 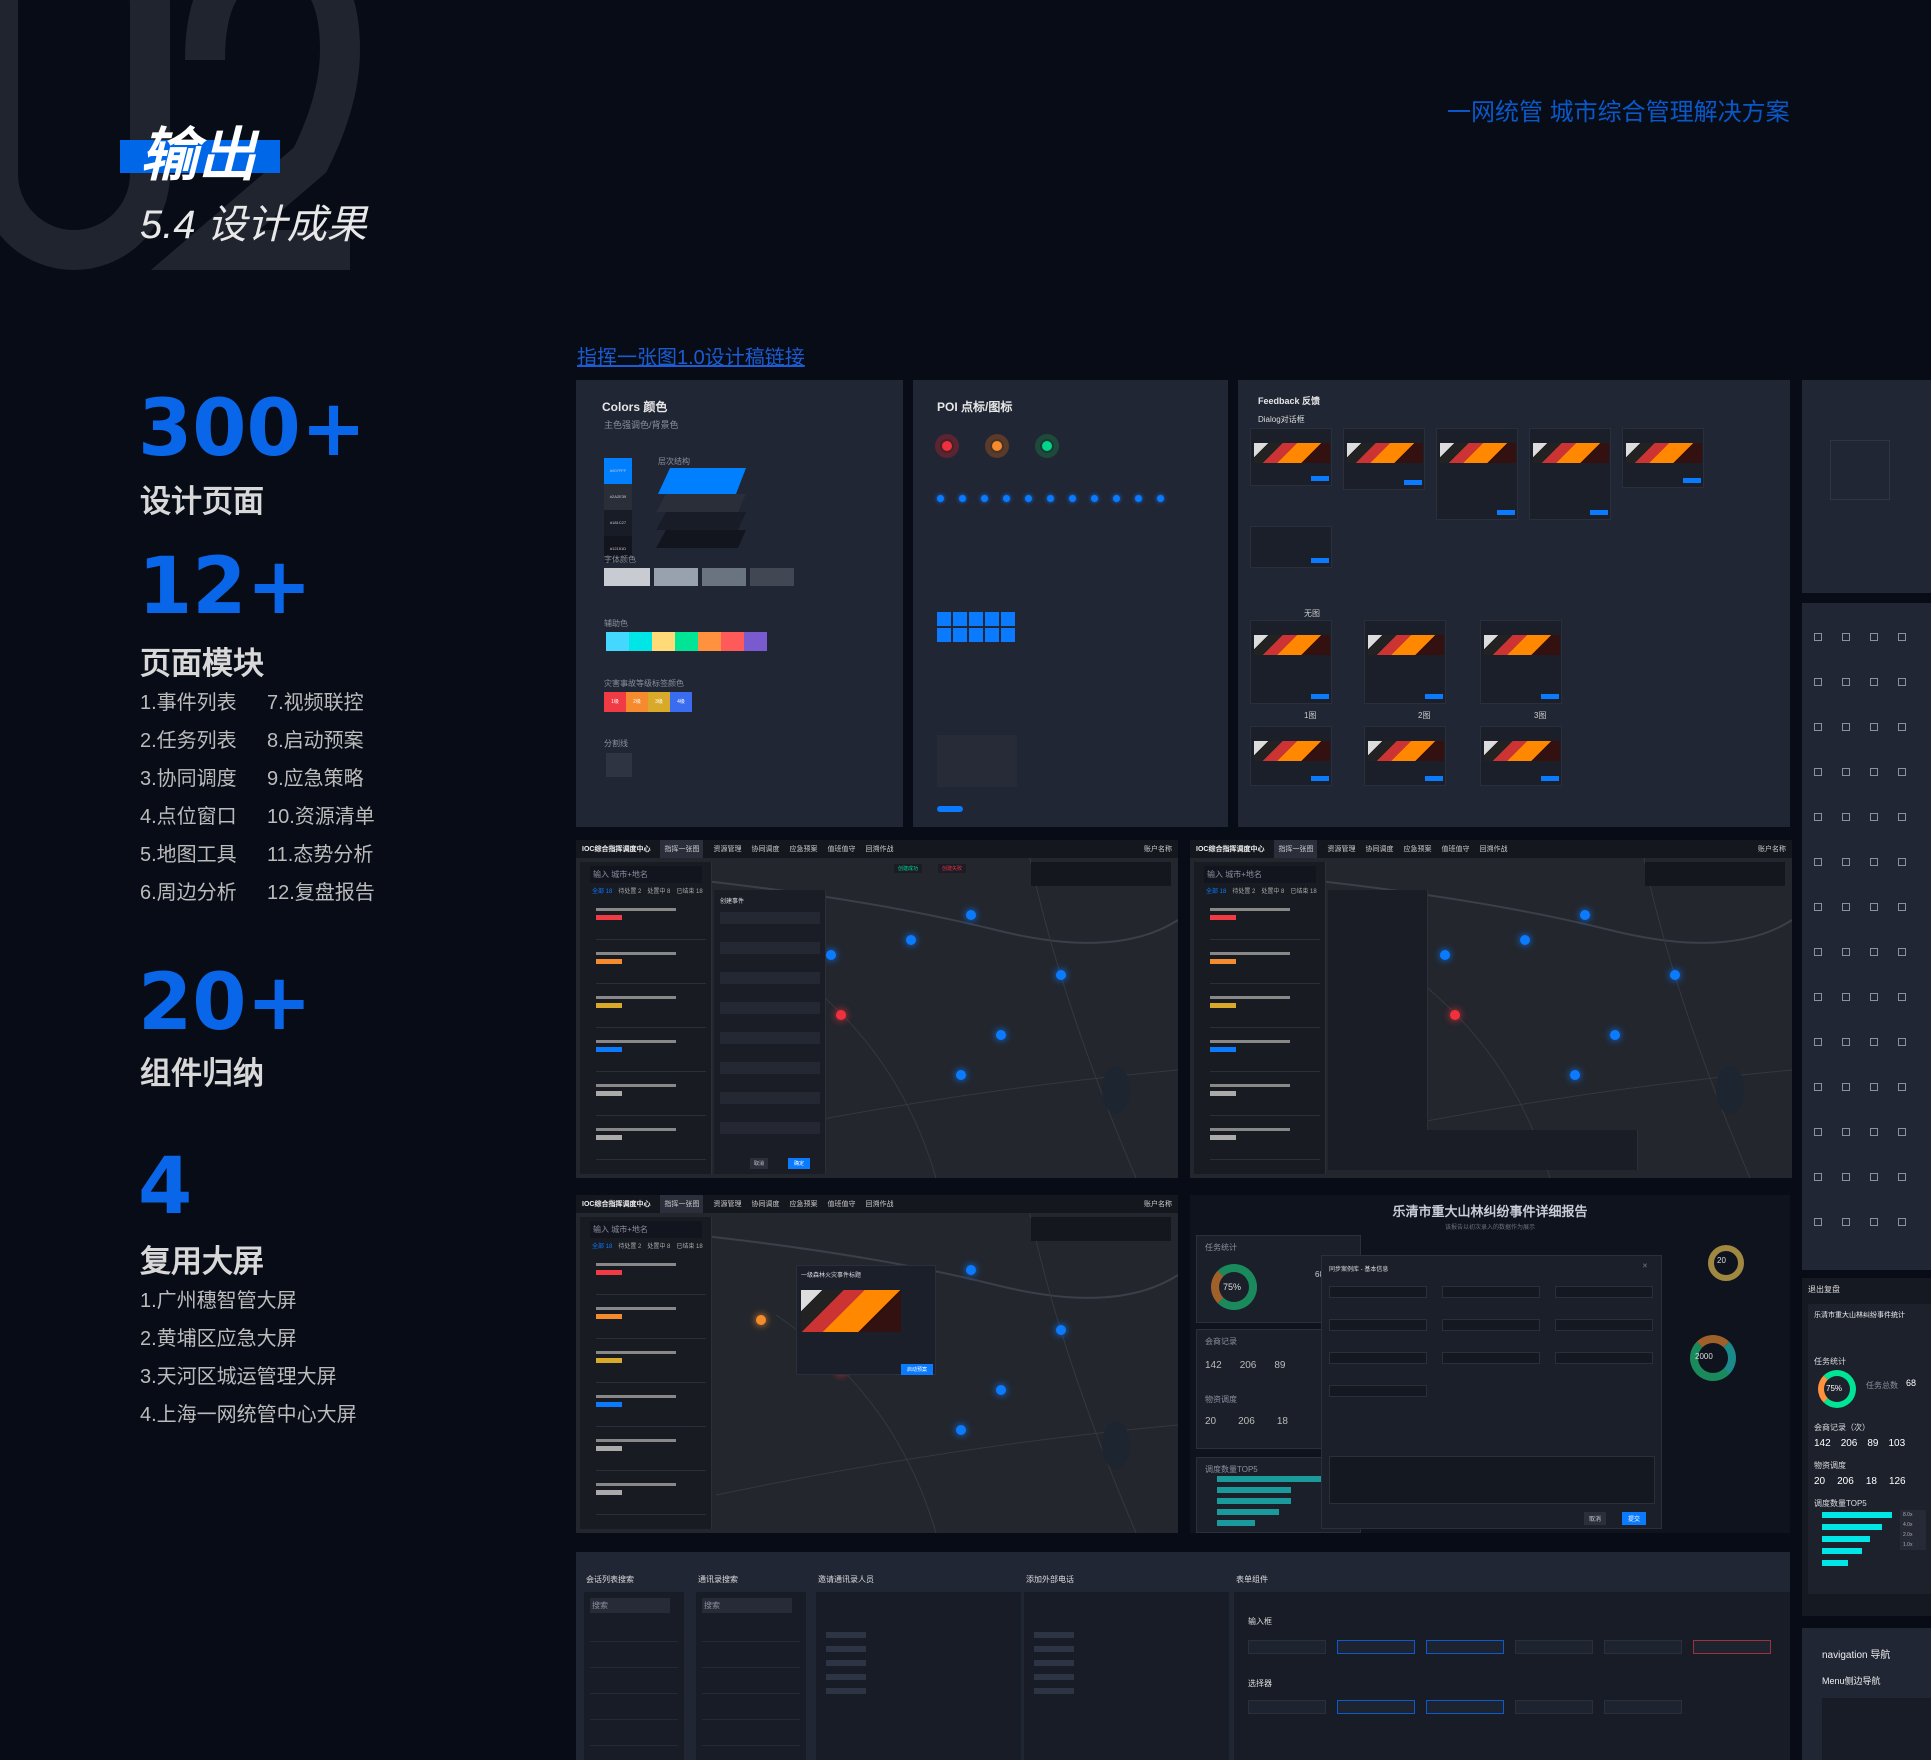 I want to click on nav-tab: 应急预案, so click(x=803, y=1204).